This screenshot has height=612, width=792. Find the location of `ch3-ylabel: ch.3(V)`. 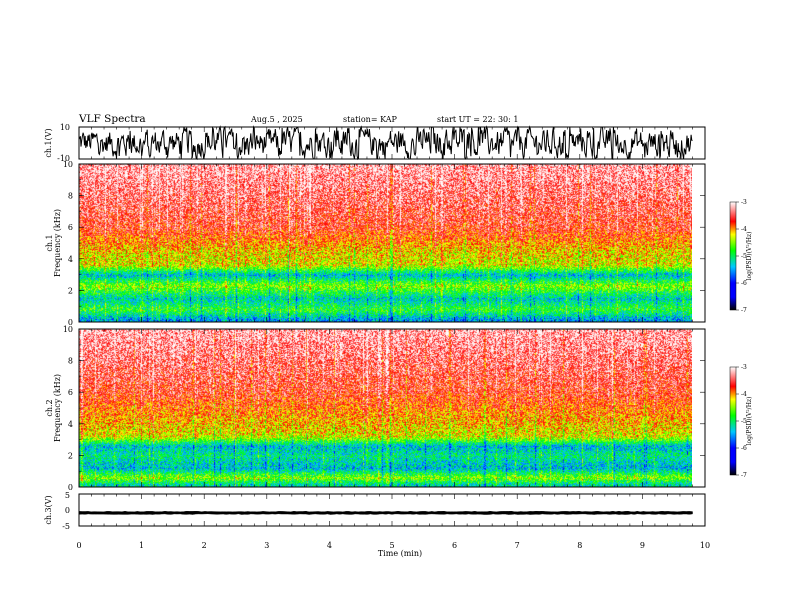

ch3-ylabel: ch.3(V) is located at coordinates (48, 509).